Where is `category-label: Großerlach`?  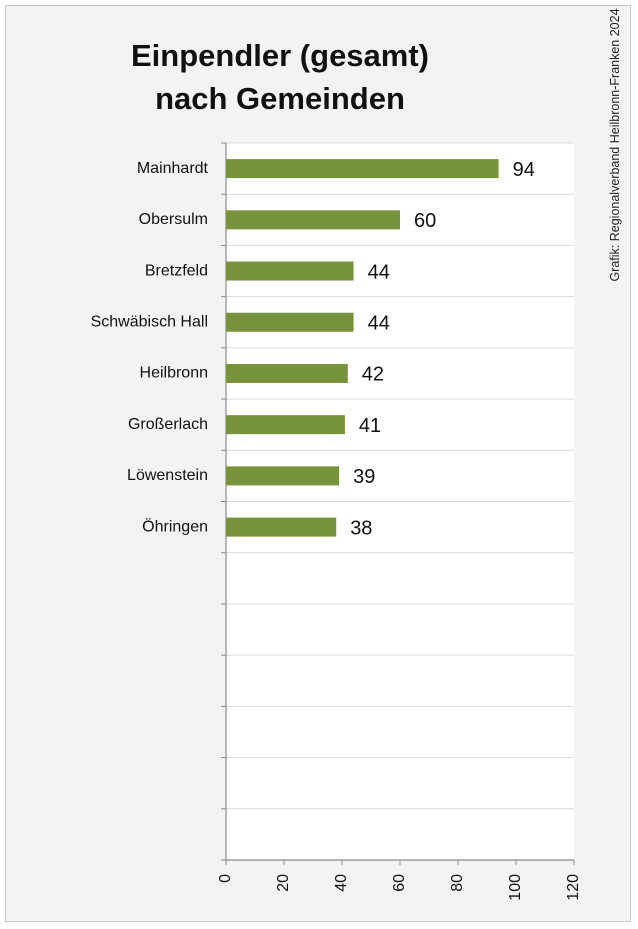 category-label: Großerlach is located at coordinates (168, 424).